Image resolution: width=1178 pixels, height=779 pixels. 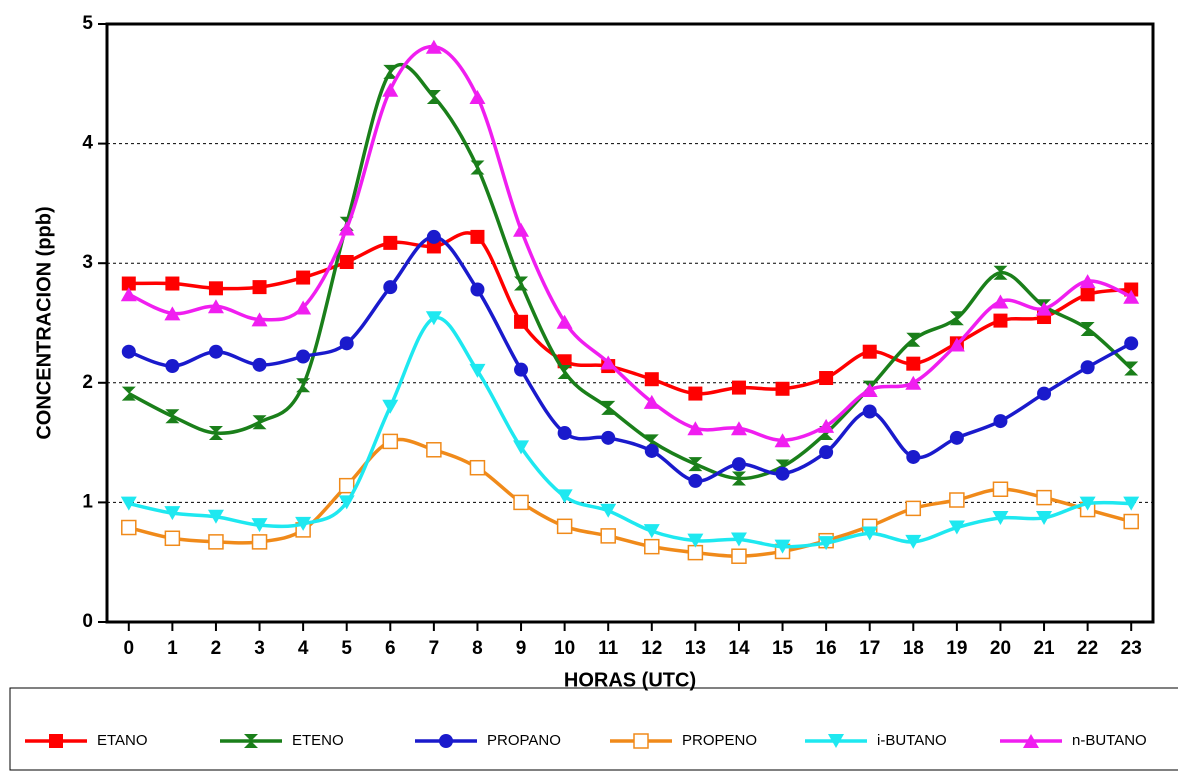 I want to click on y-tick-label: 0, so click(x=87, y=621).